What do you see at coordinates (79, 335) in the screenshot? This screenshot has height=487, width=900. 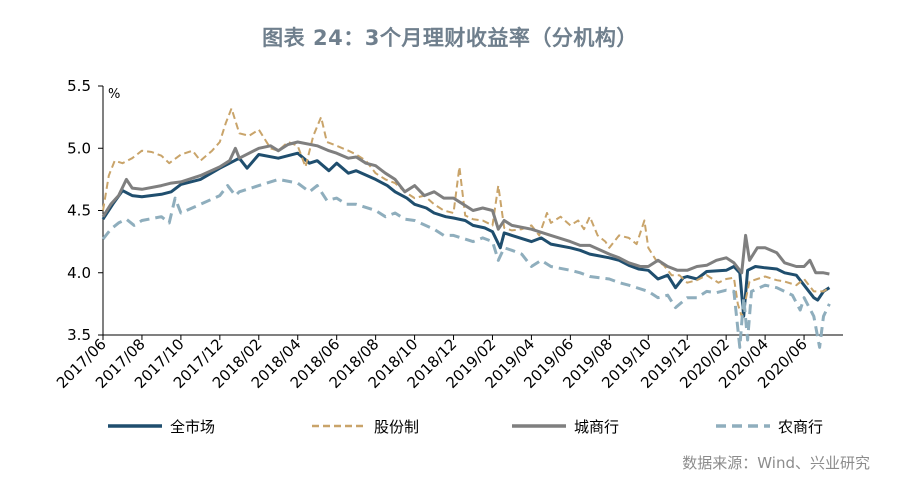 I see `y-tick-label: 3.5` at bounding box center [79, 335].